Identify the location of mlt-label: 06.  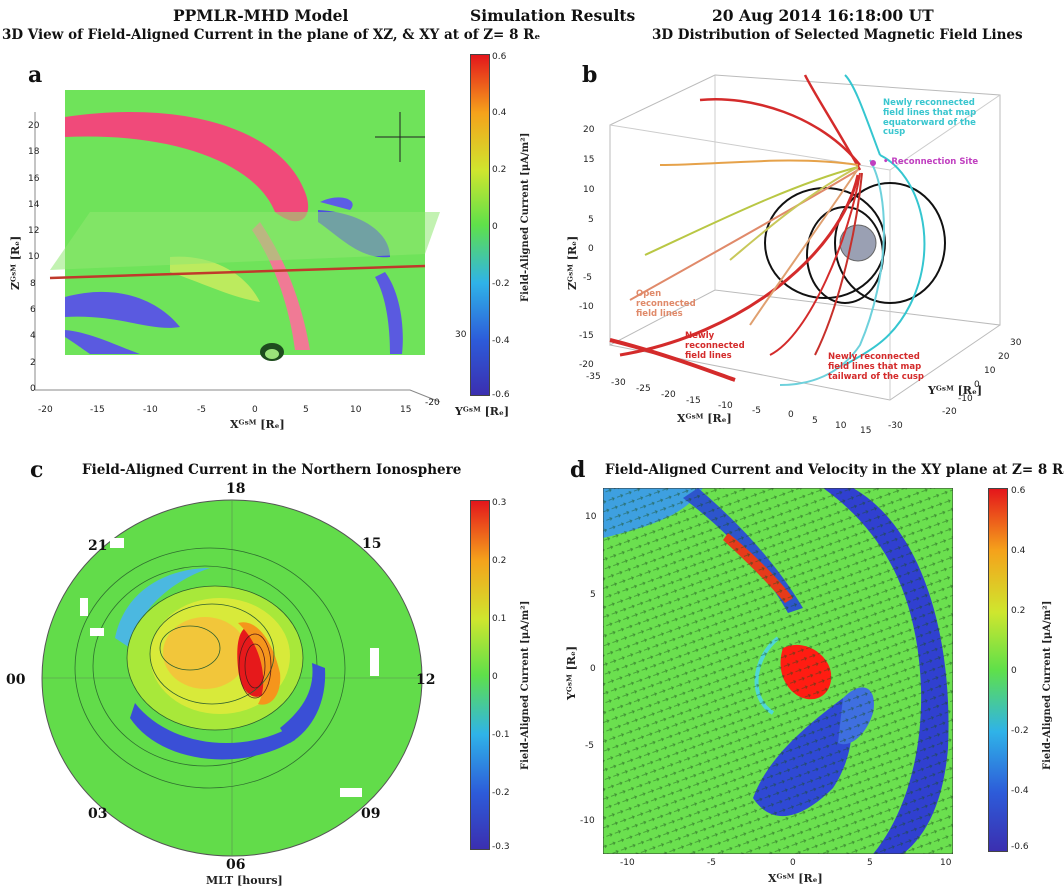
(236, 865).